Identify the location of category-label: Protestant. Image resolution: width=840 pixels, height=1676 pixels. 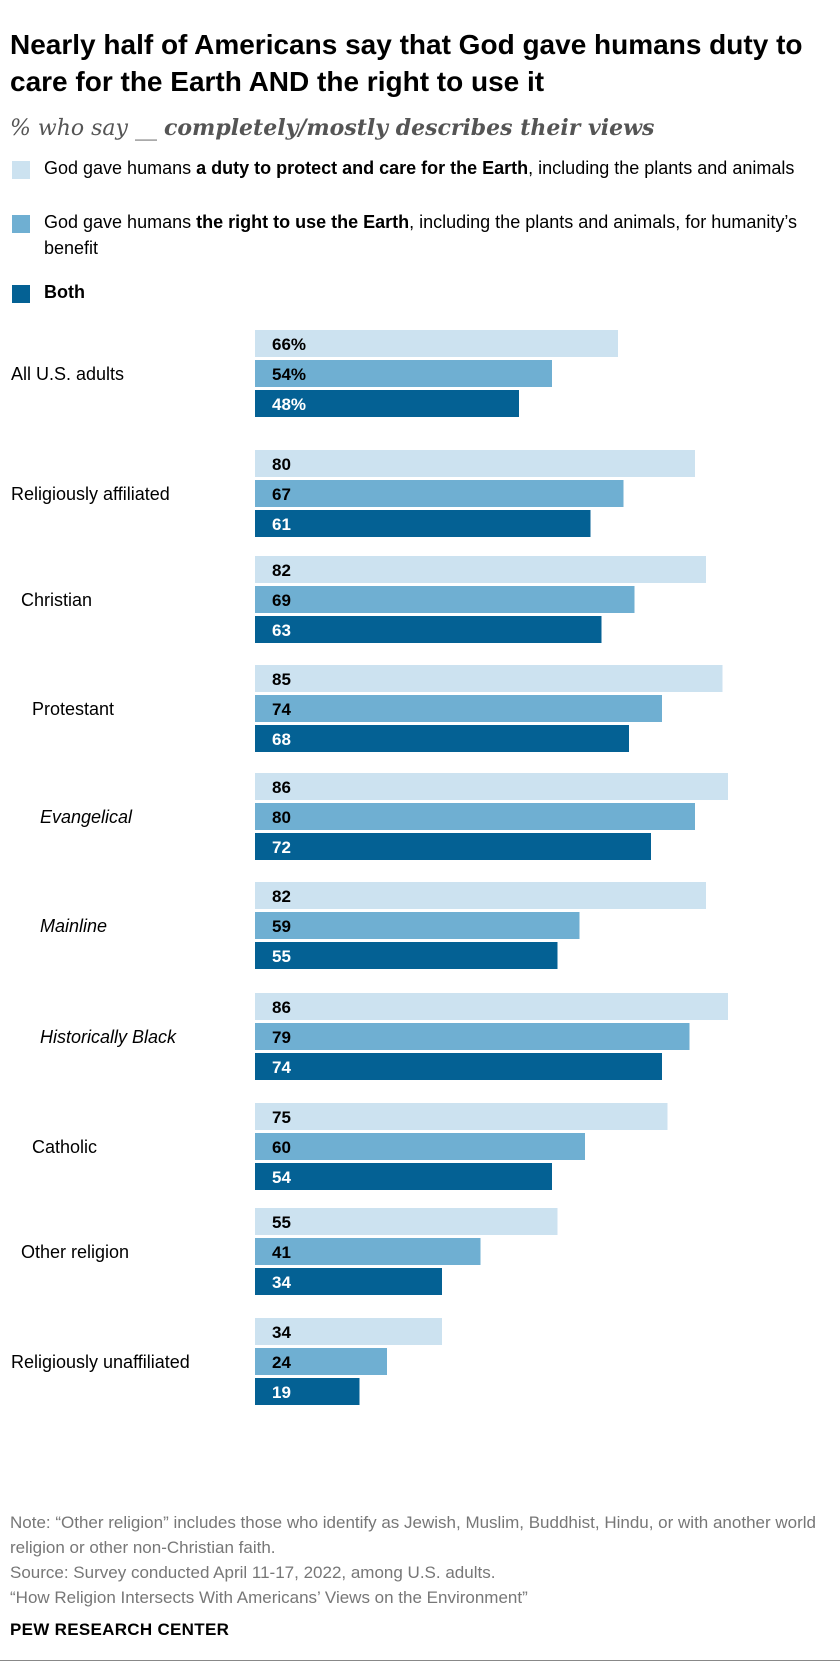
(73, 709).